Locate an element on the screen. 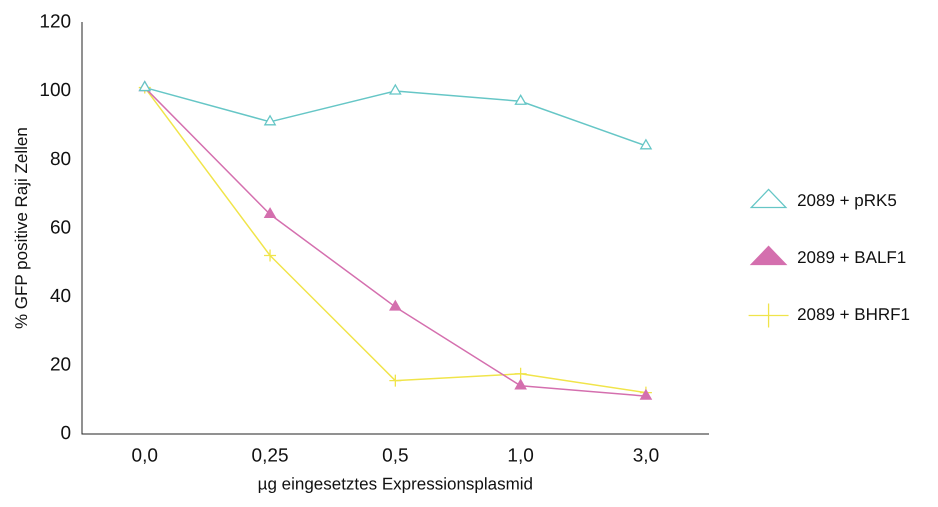 This screenshot has width=938, height=507. x-tick-label: 0,0 is located at coordinates (145, 455).